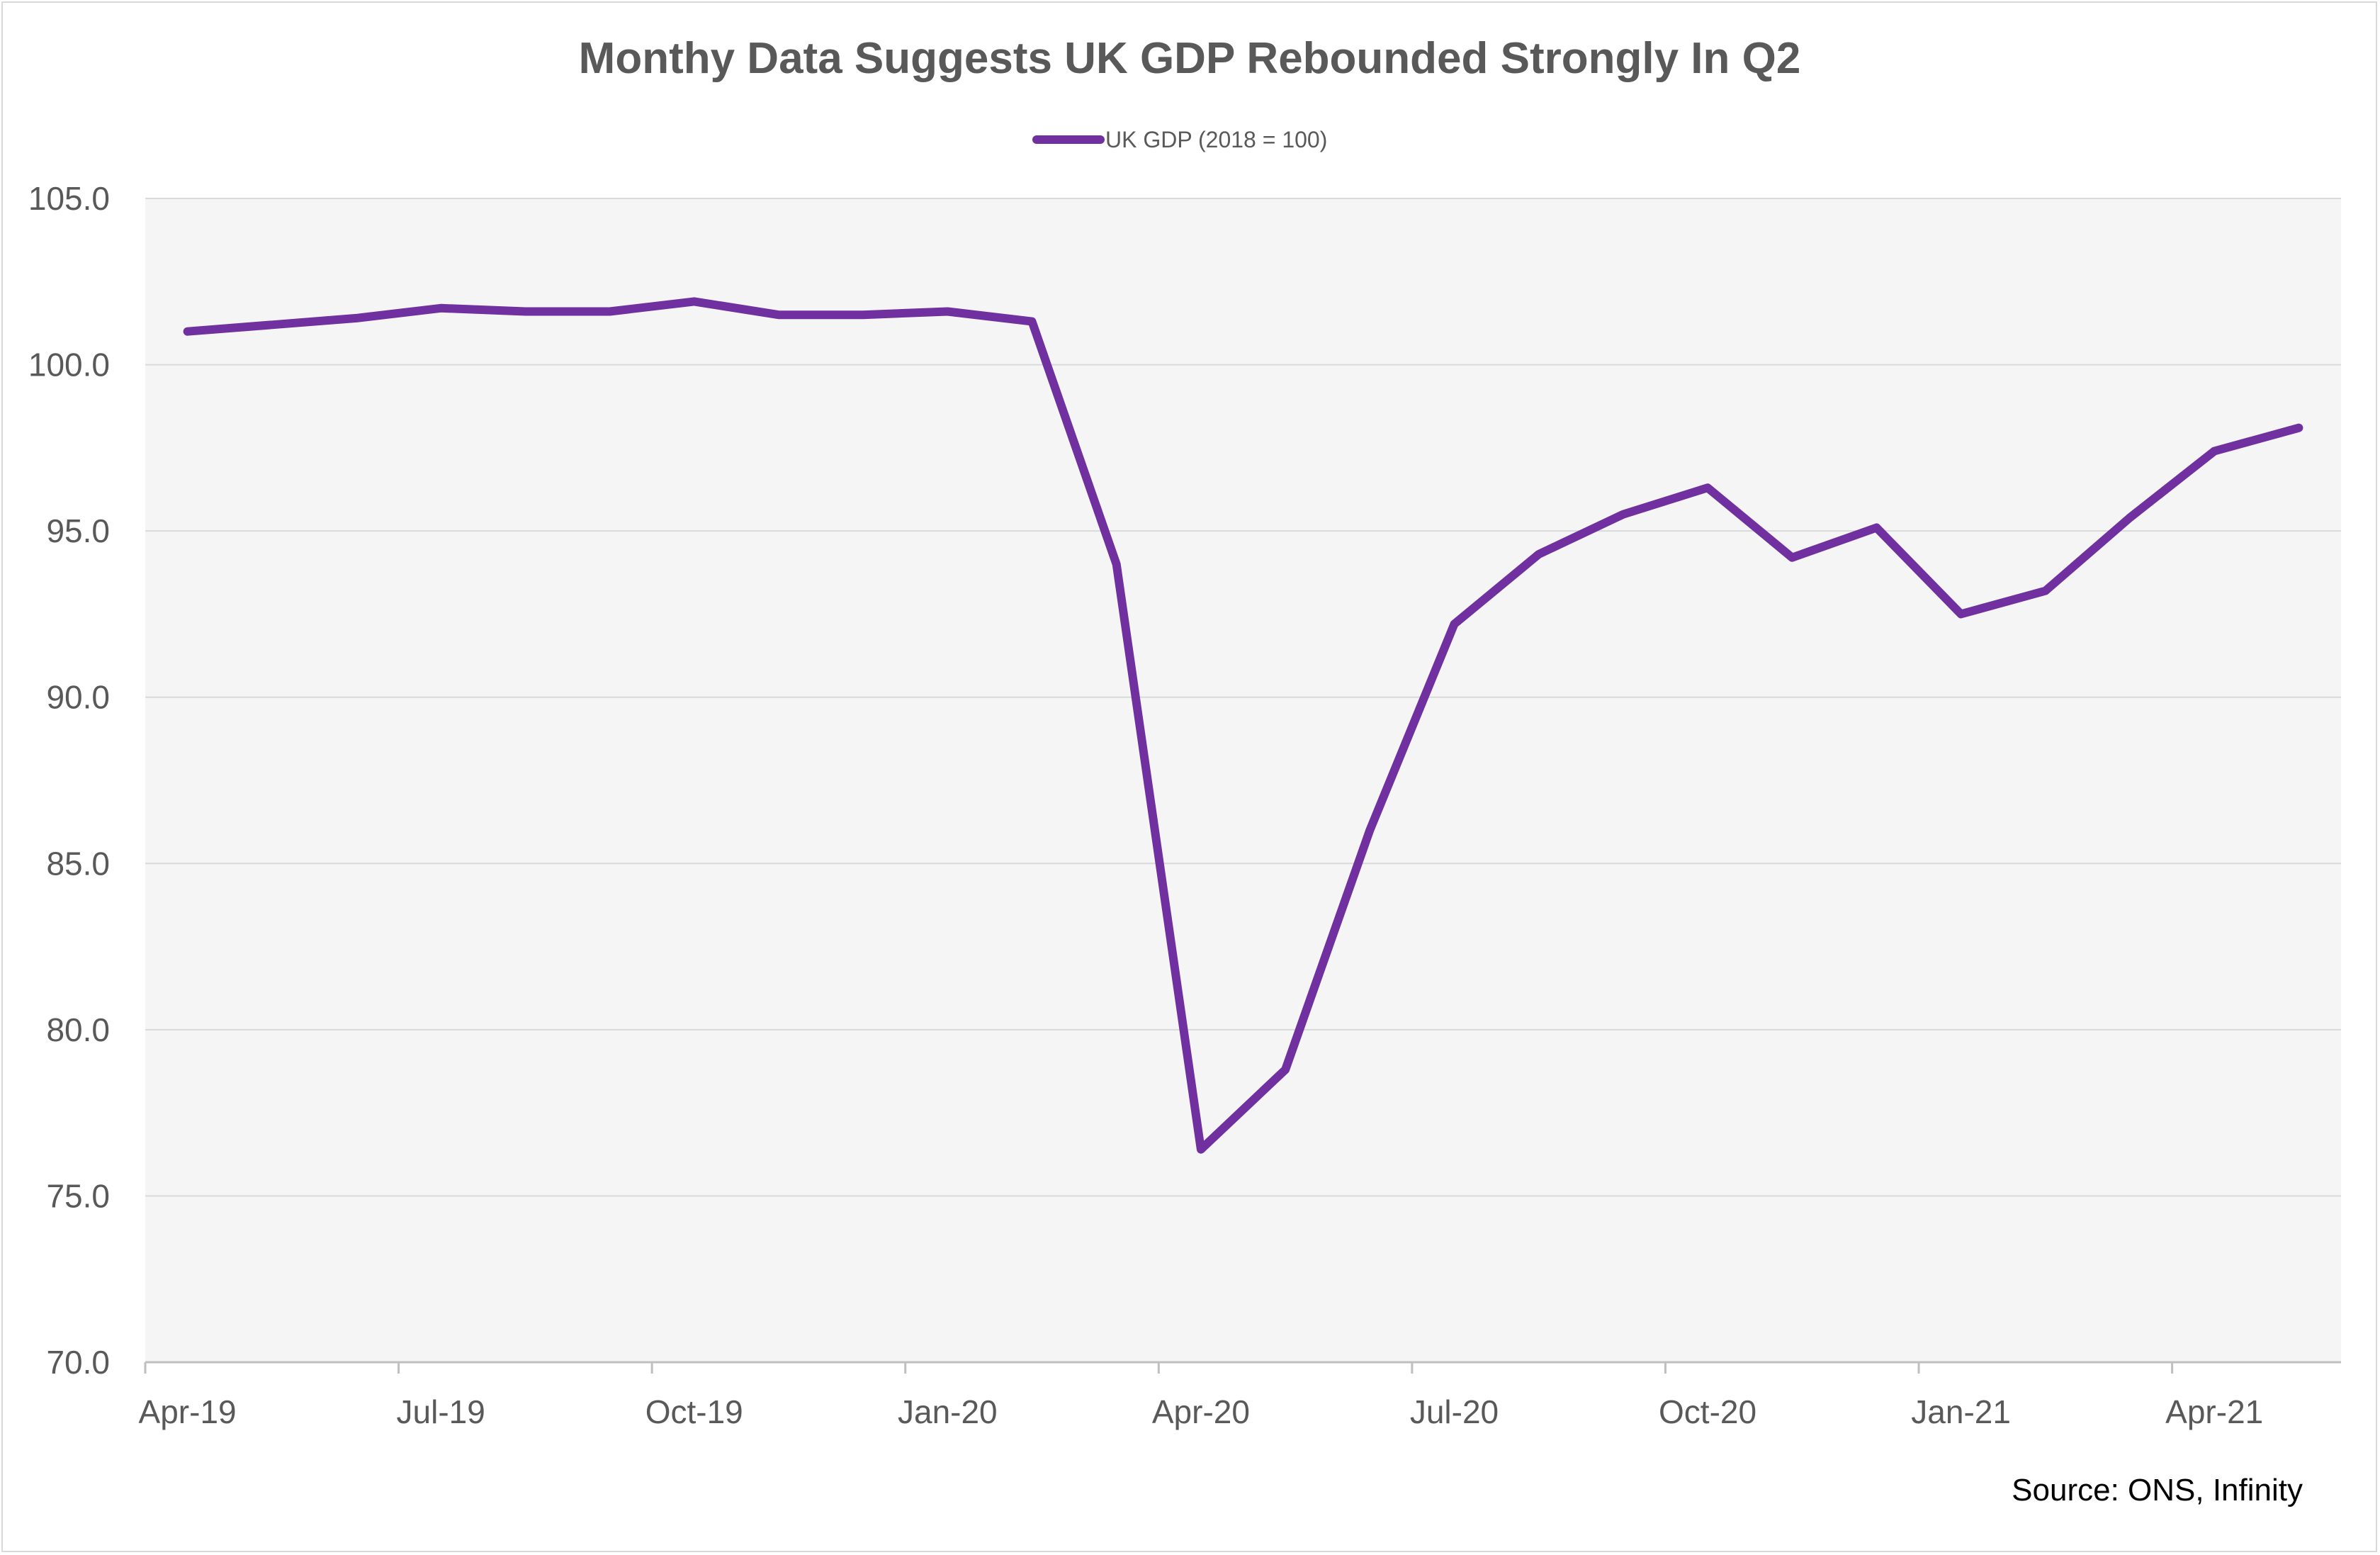 The width and height of the screenshot is (2380, 1555). Describe the element at coordinates (69, 780) in the screenshot. I see `y-axis-ticks: 105.0 100.0 95.0 90.0 85.0 80.0 75.0 70.0` at that location.